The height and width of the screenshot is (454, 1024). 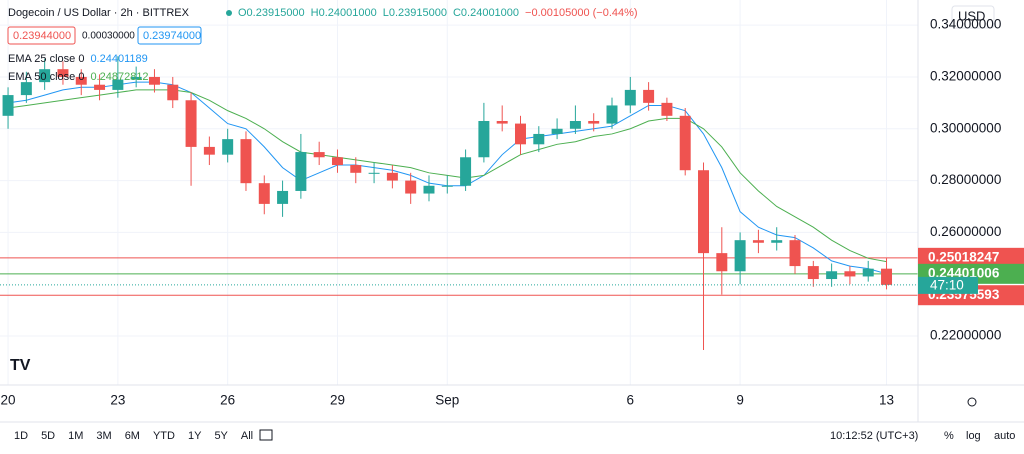 What do you see at coordinates (965, 179) in the screenshot?
I see `y-tick-label: 0.28000000` at bounding box center [965, 179].